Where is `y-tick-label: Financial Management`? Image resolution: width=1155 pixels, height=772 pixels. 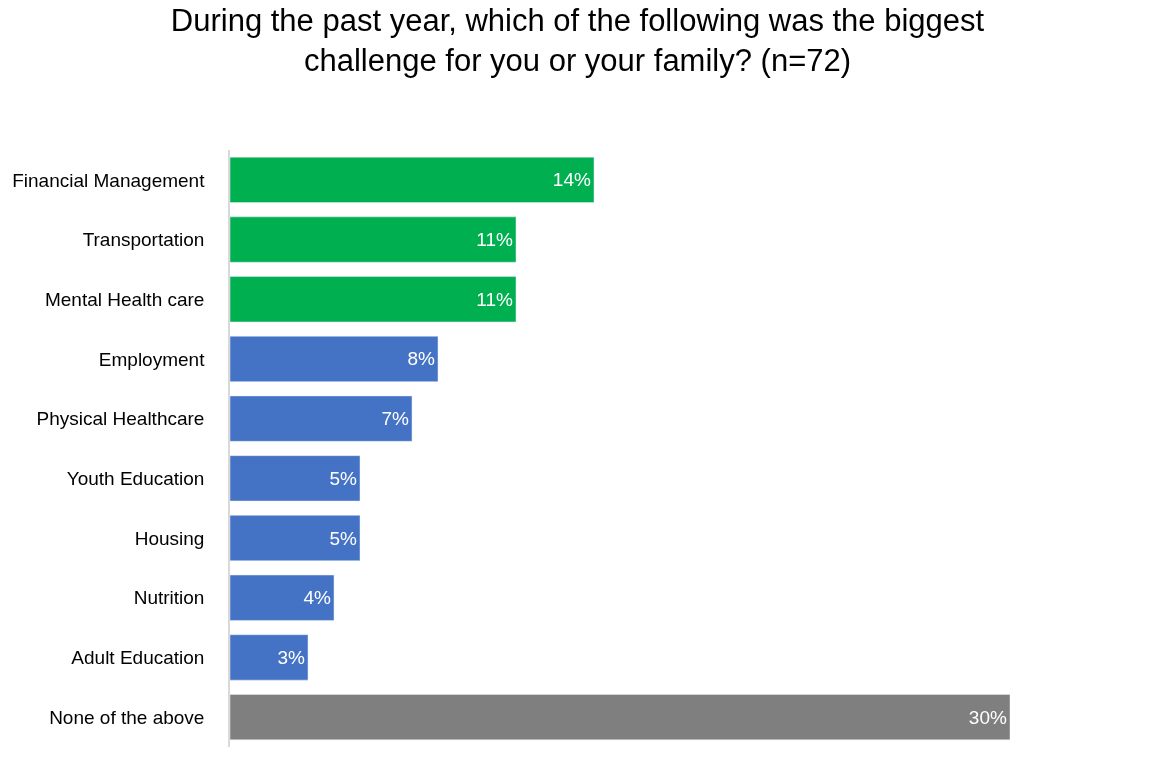 y-tick-label: Financial Management is located at coordinates (109, 180).